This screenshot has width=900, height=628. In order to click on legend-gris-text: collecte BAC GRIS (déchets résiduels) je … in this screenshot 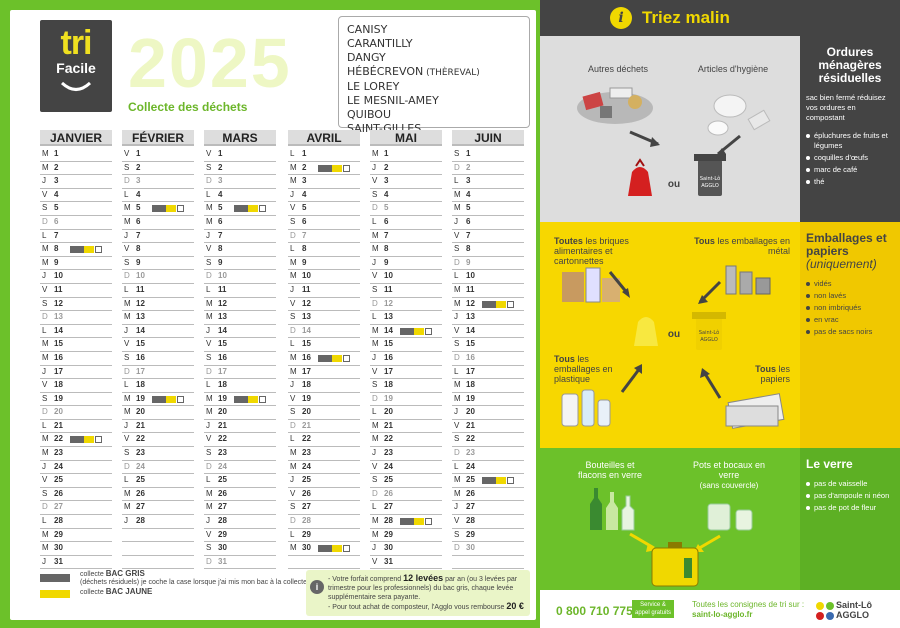, I will do `click(200, 578)`.